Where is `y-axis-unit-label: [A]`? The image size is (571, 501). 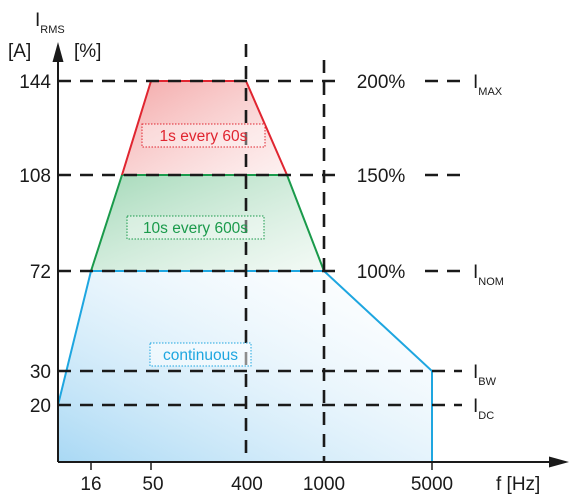
y-axis-unit-label: [A] is located at coordinates (19, 51).